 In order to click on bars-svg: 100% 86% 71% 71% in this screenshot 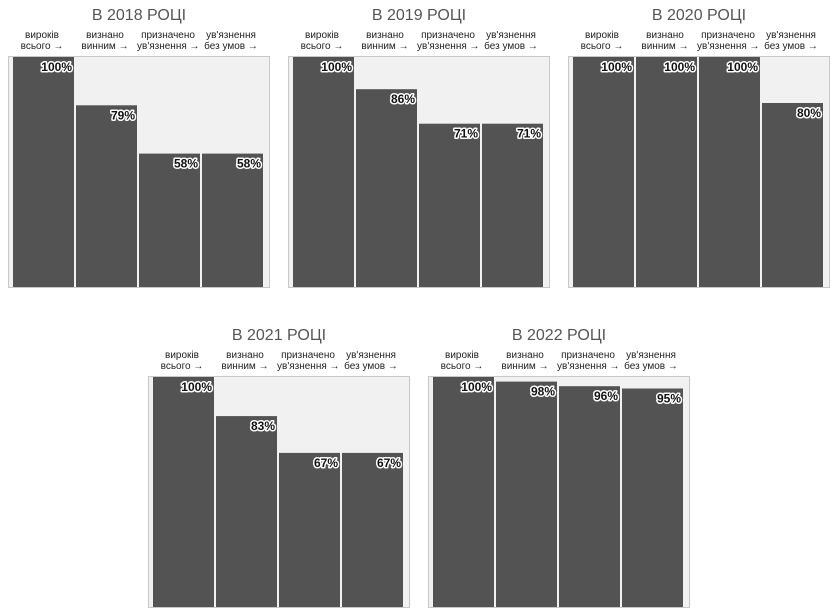, I will do `click(418, 172)`.